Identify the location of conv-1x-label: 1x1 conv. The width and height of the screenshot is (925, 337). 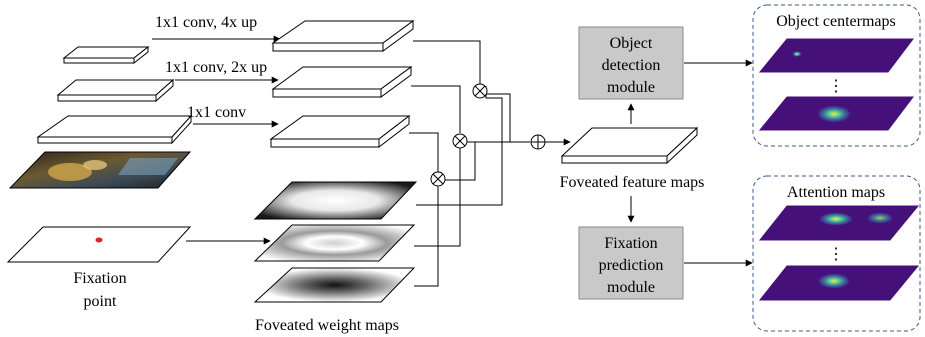
(216, 112).